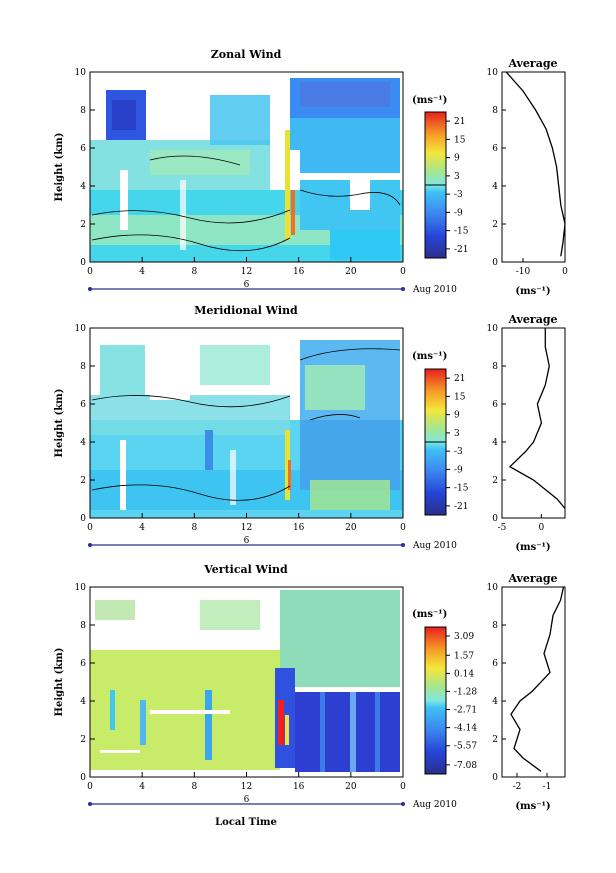 Image resolution: width=616 pixels, height=873 pixels. Describe the element at coordinates (532, 63) in the screenshot. I see `zonal-average-title: Average` at that location.